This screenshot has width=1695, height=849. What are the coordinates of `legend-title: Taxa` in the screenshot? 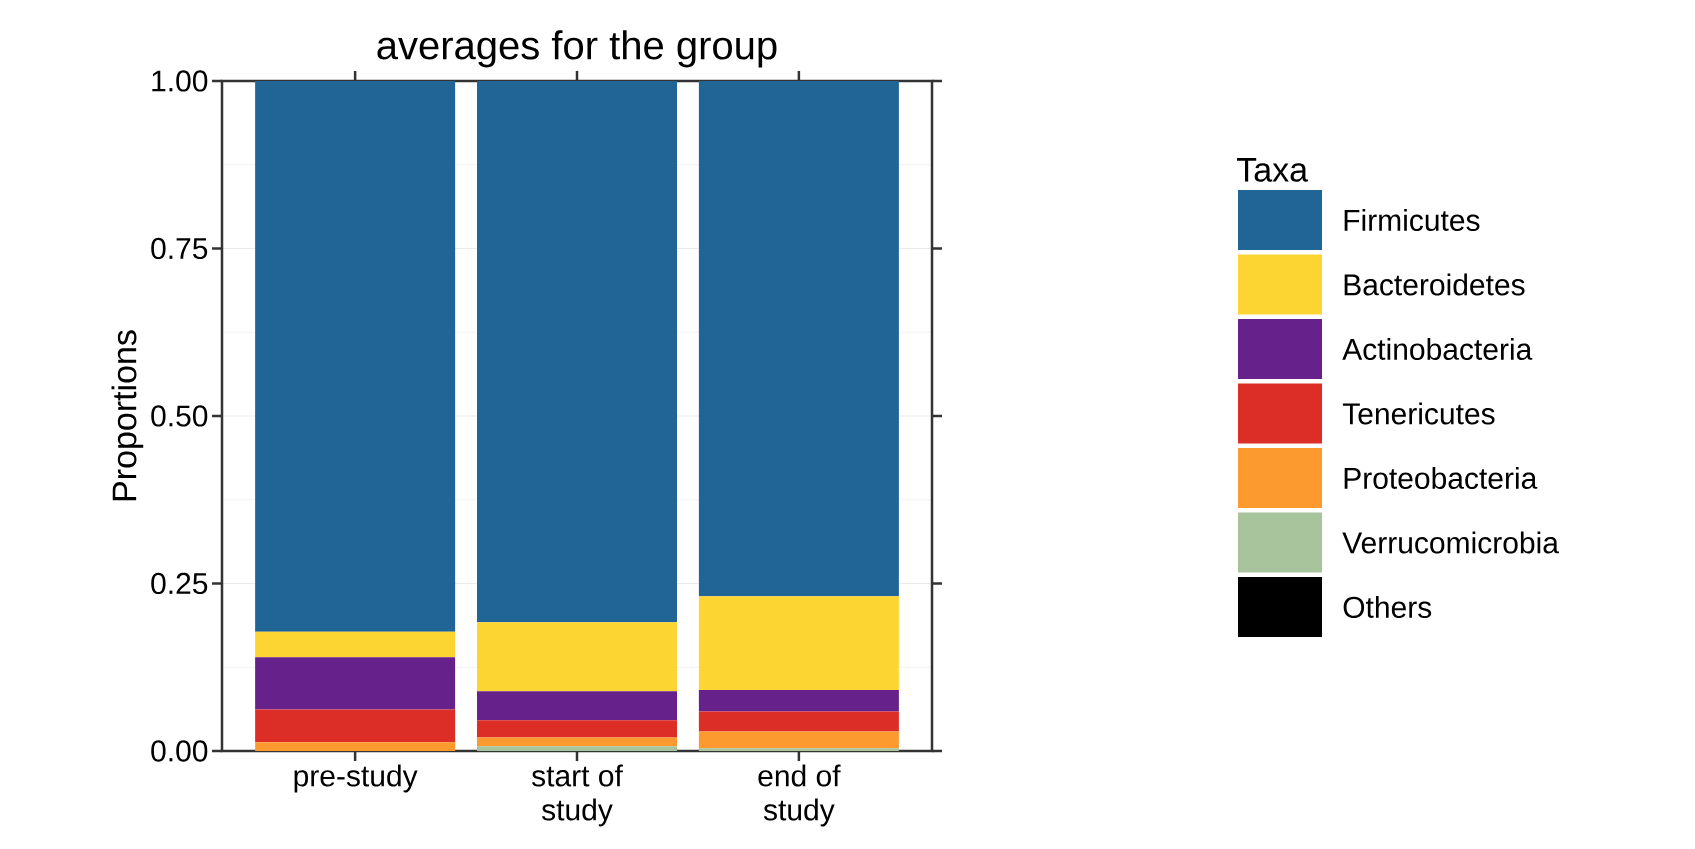 It's located at (1272, 170).